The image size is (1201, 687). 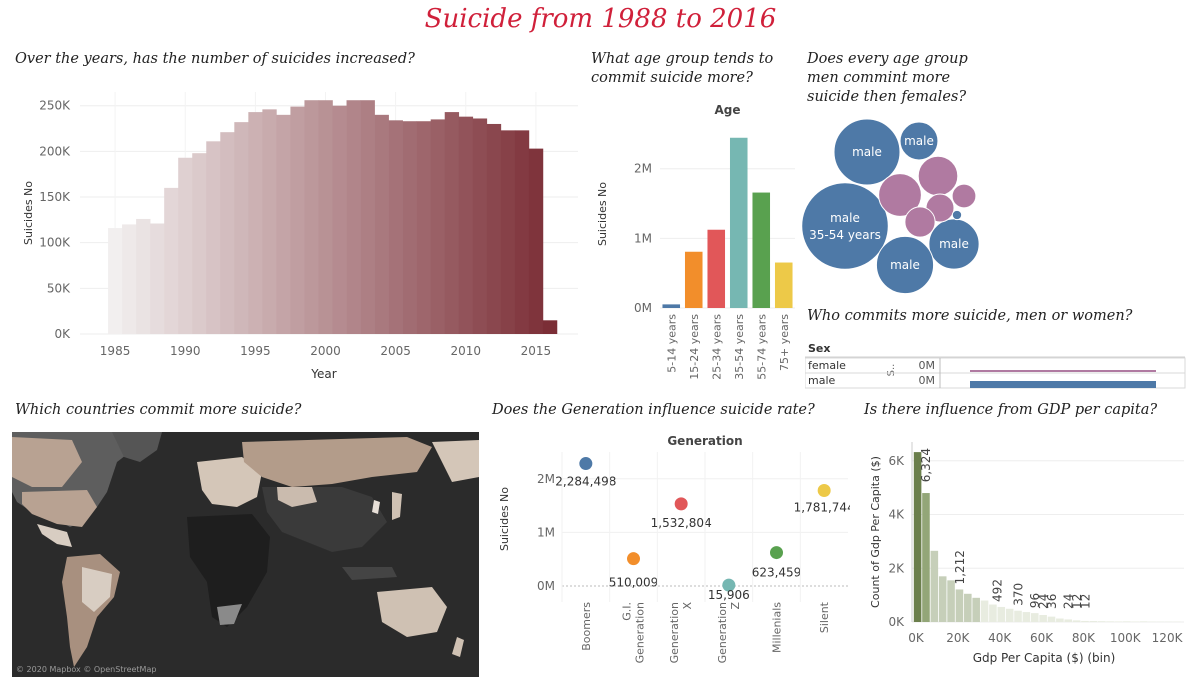 What do you see at coordinates (761, 347) in the screenshot?
I see `age-x-tick: 55-74 years` at bounding box center [761, 347].